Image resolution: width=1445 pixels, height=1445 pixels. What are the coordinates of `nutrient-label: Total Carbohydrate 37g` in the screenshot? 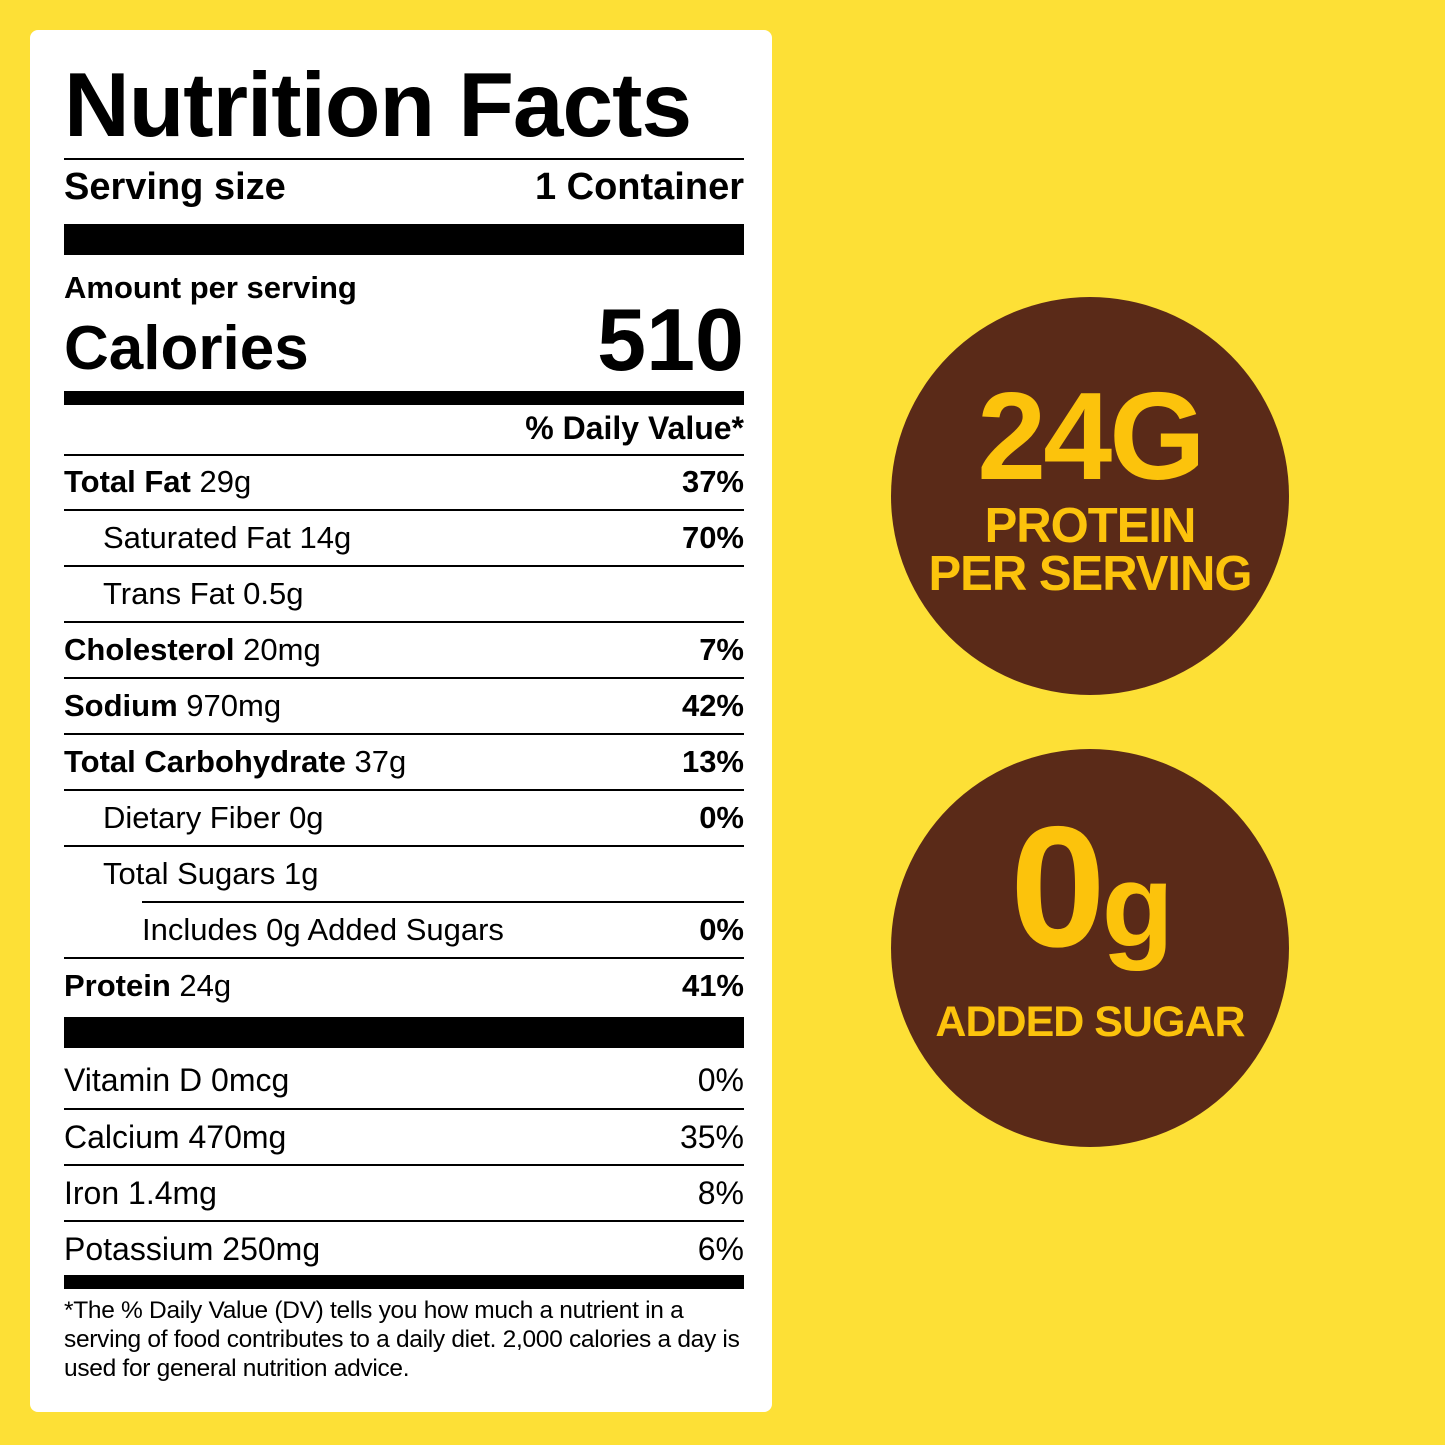 It's located at (235, 761).